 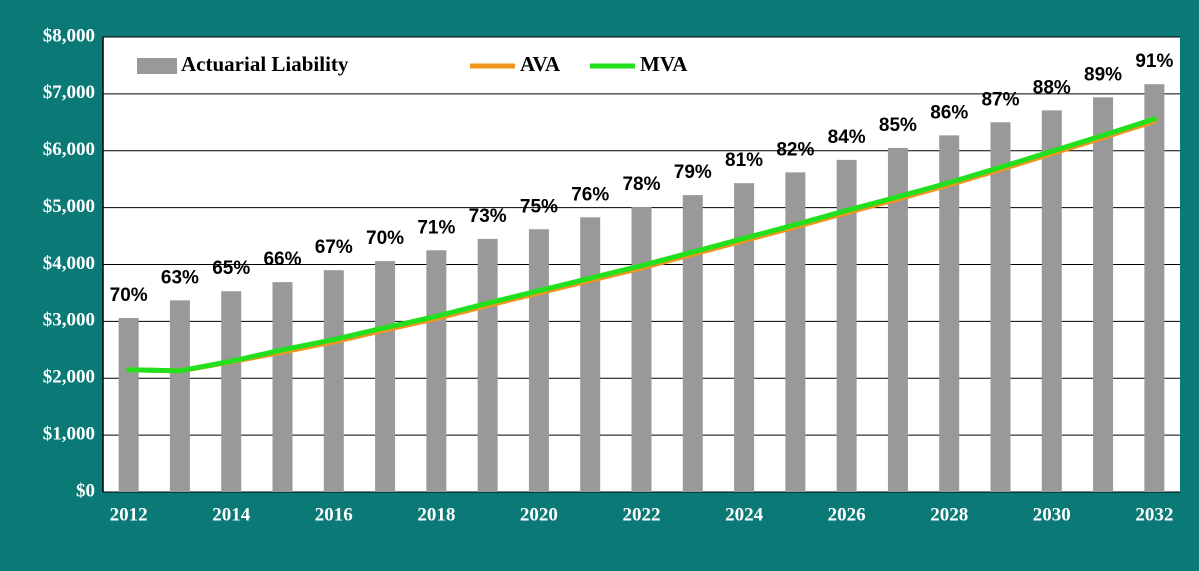 I want to click on data-label: 75%, so click(x=539, y=206).